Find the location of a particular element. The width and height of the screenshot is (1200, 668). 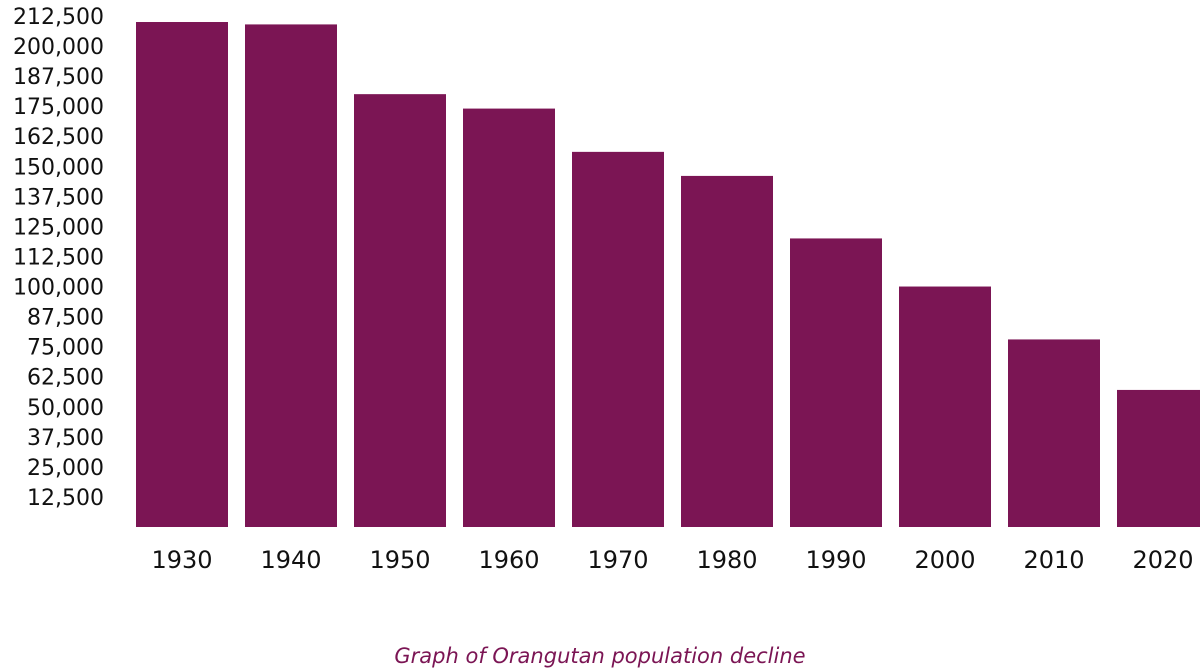

x-category-label: 1990 is located at coordinates (835, 560).